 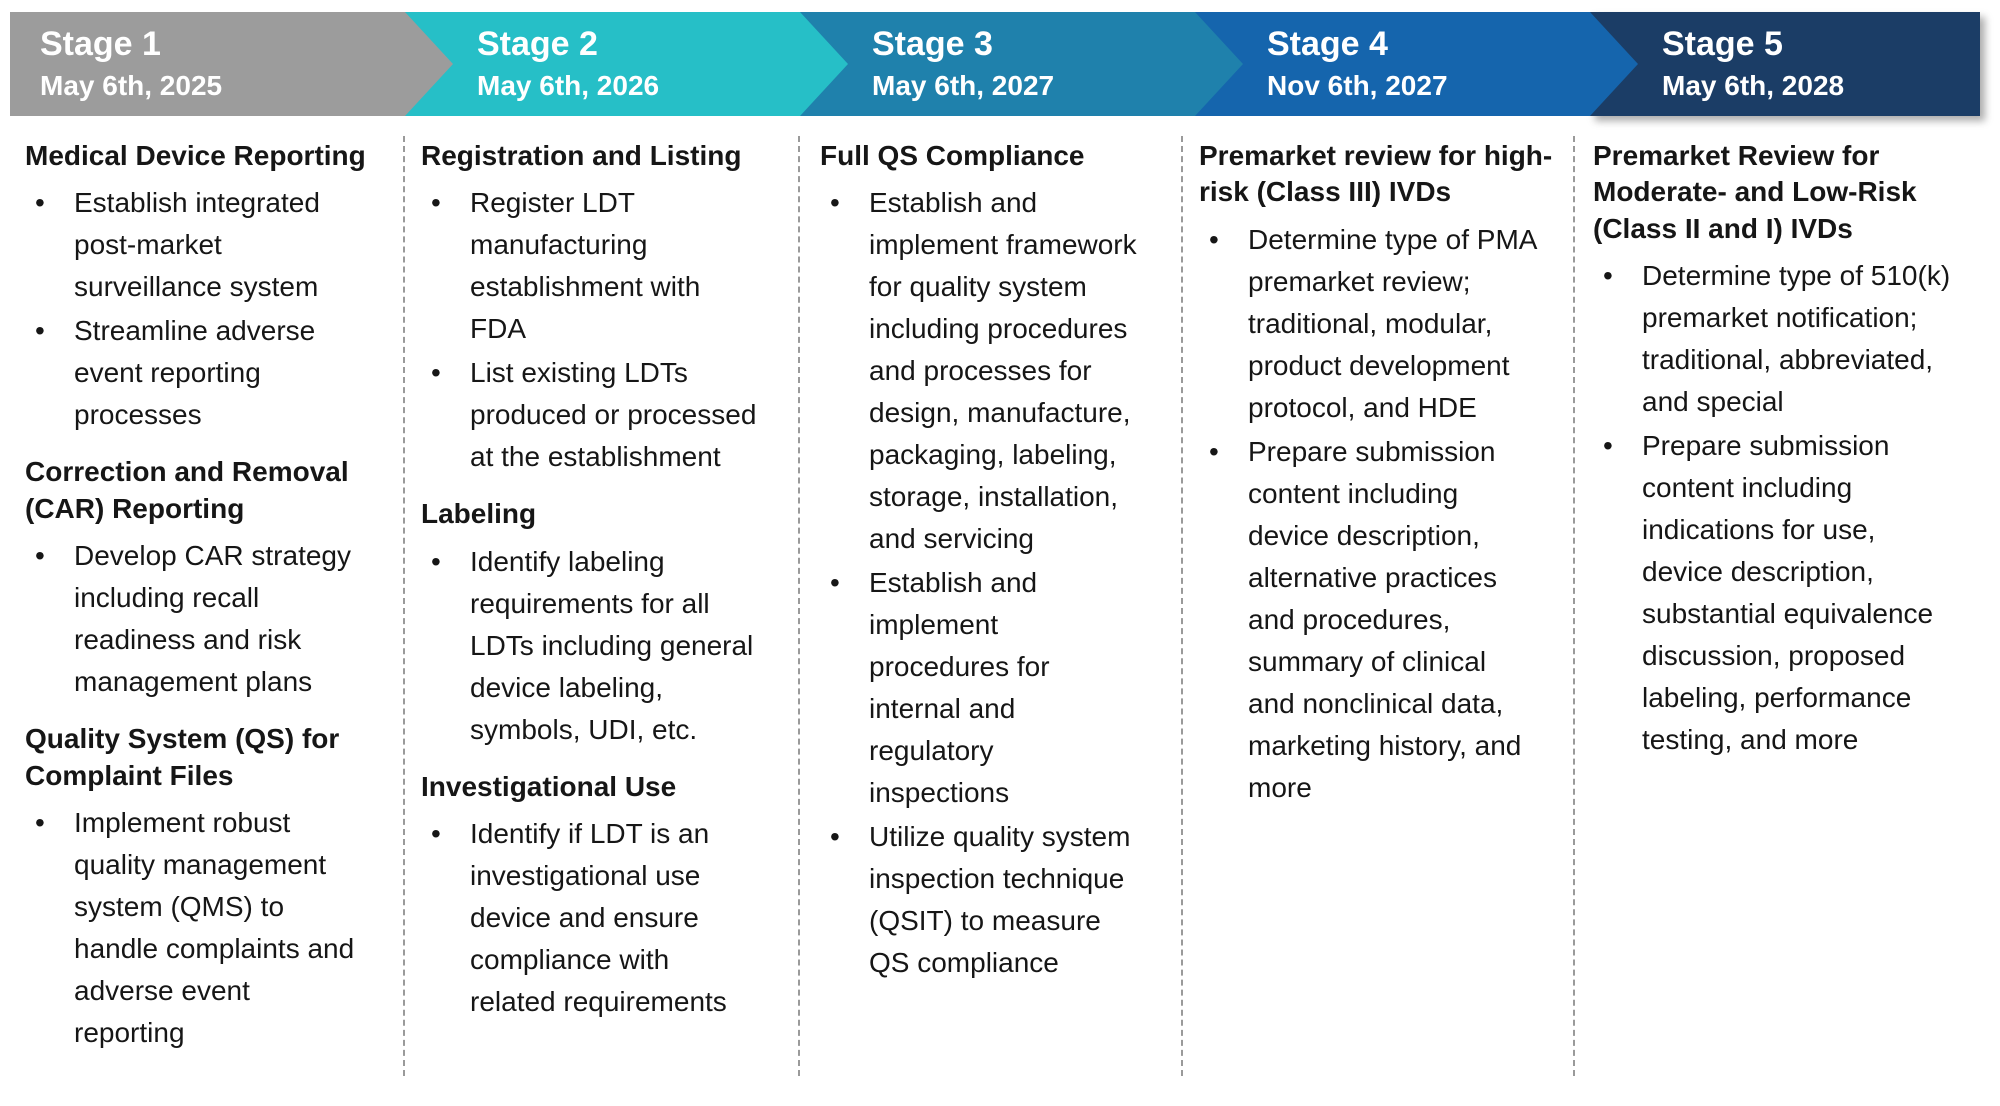 I want to click on stage-5-label: Stage 5, so click(x=1722, y=43).